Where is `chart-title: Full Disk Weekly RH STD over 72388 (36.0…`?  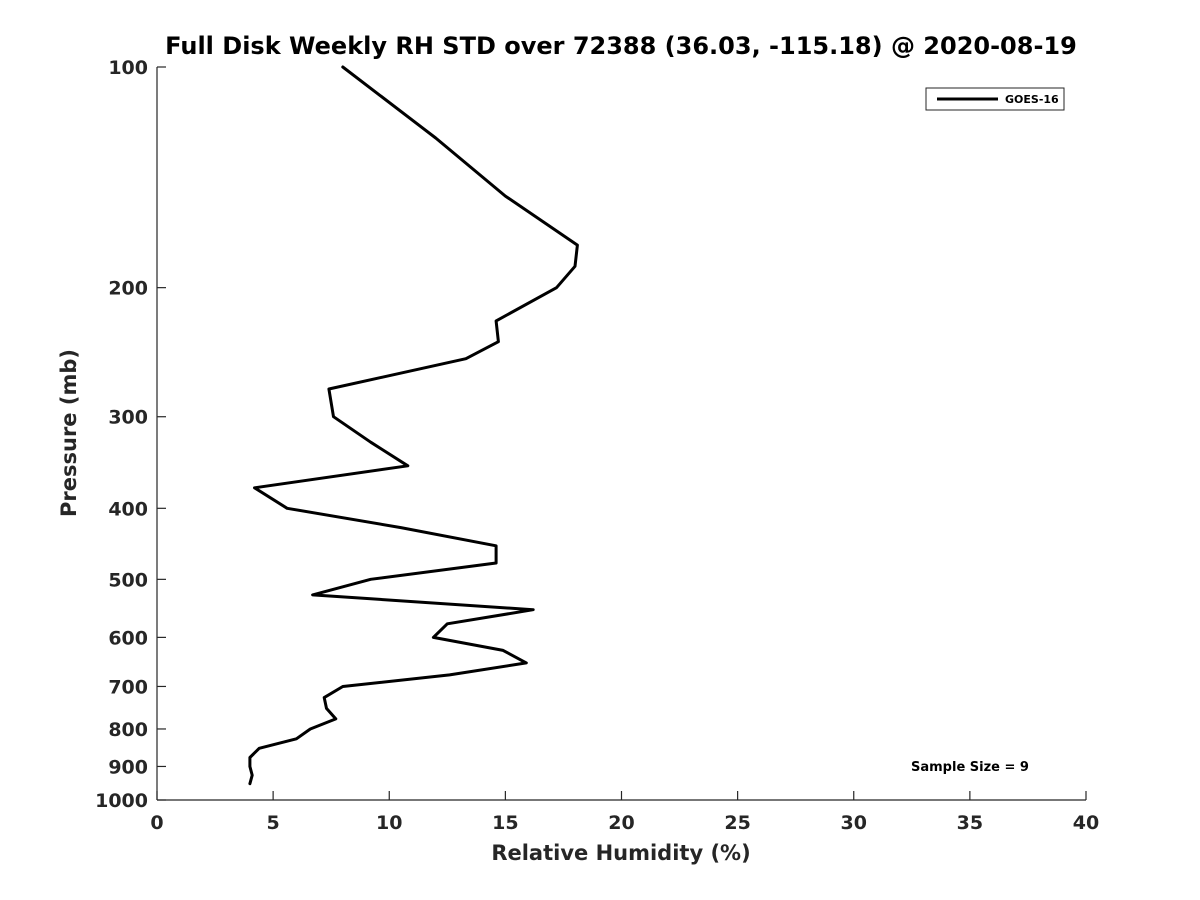 chart-title: Full Disk Weekly RH STD over 72388 (36.0… is located at coordinates (621, 46).